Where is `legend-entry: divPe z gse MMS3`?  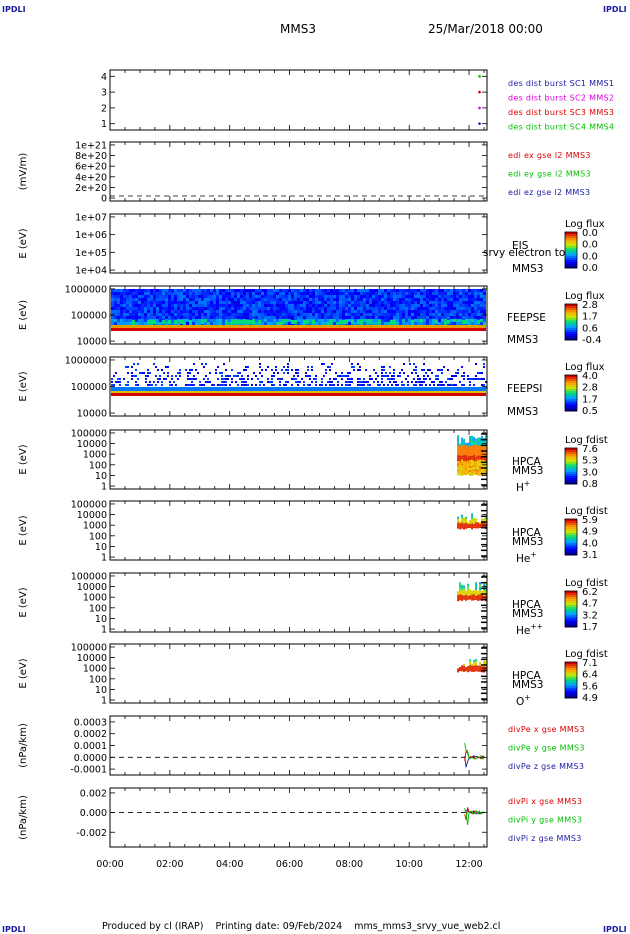 legend-entry: divPe z gse MMS3 is located at coordinates (546, 766).